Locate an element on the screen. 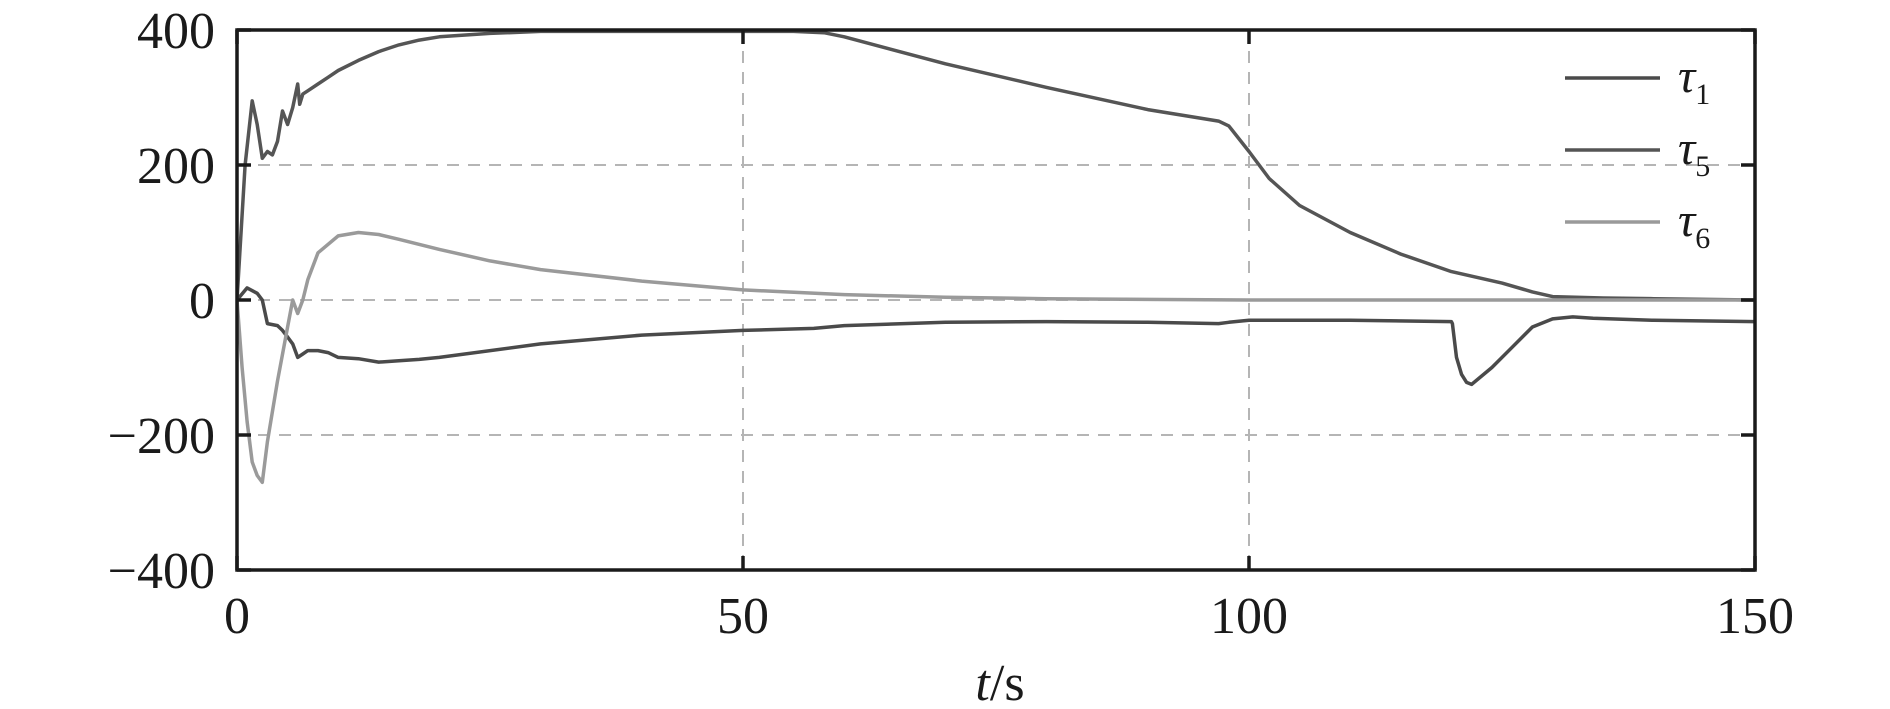  x-axis-label-var: t is located at coordinates (983, 682).